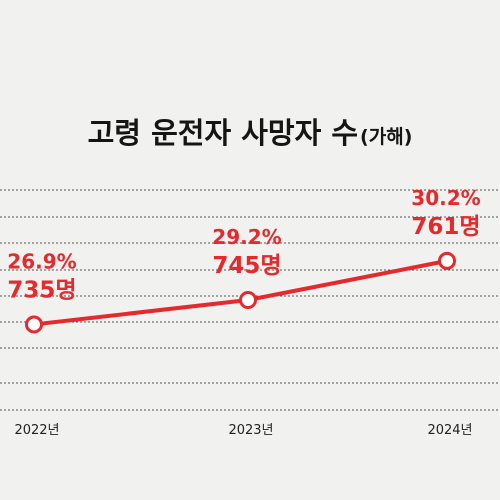 The height and width of the screenshot is (500, 500). What do you see at coordinates (41, 290) in the screenshot?
I see `value-label: 735명` at bounding box center [41, 290].